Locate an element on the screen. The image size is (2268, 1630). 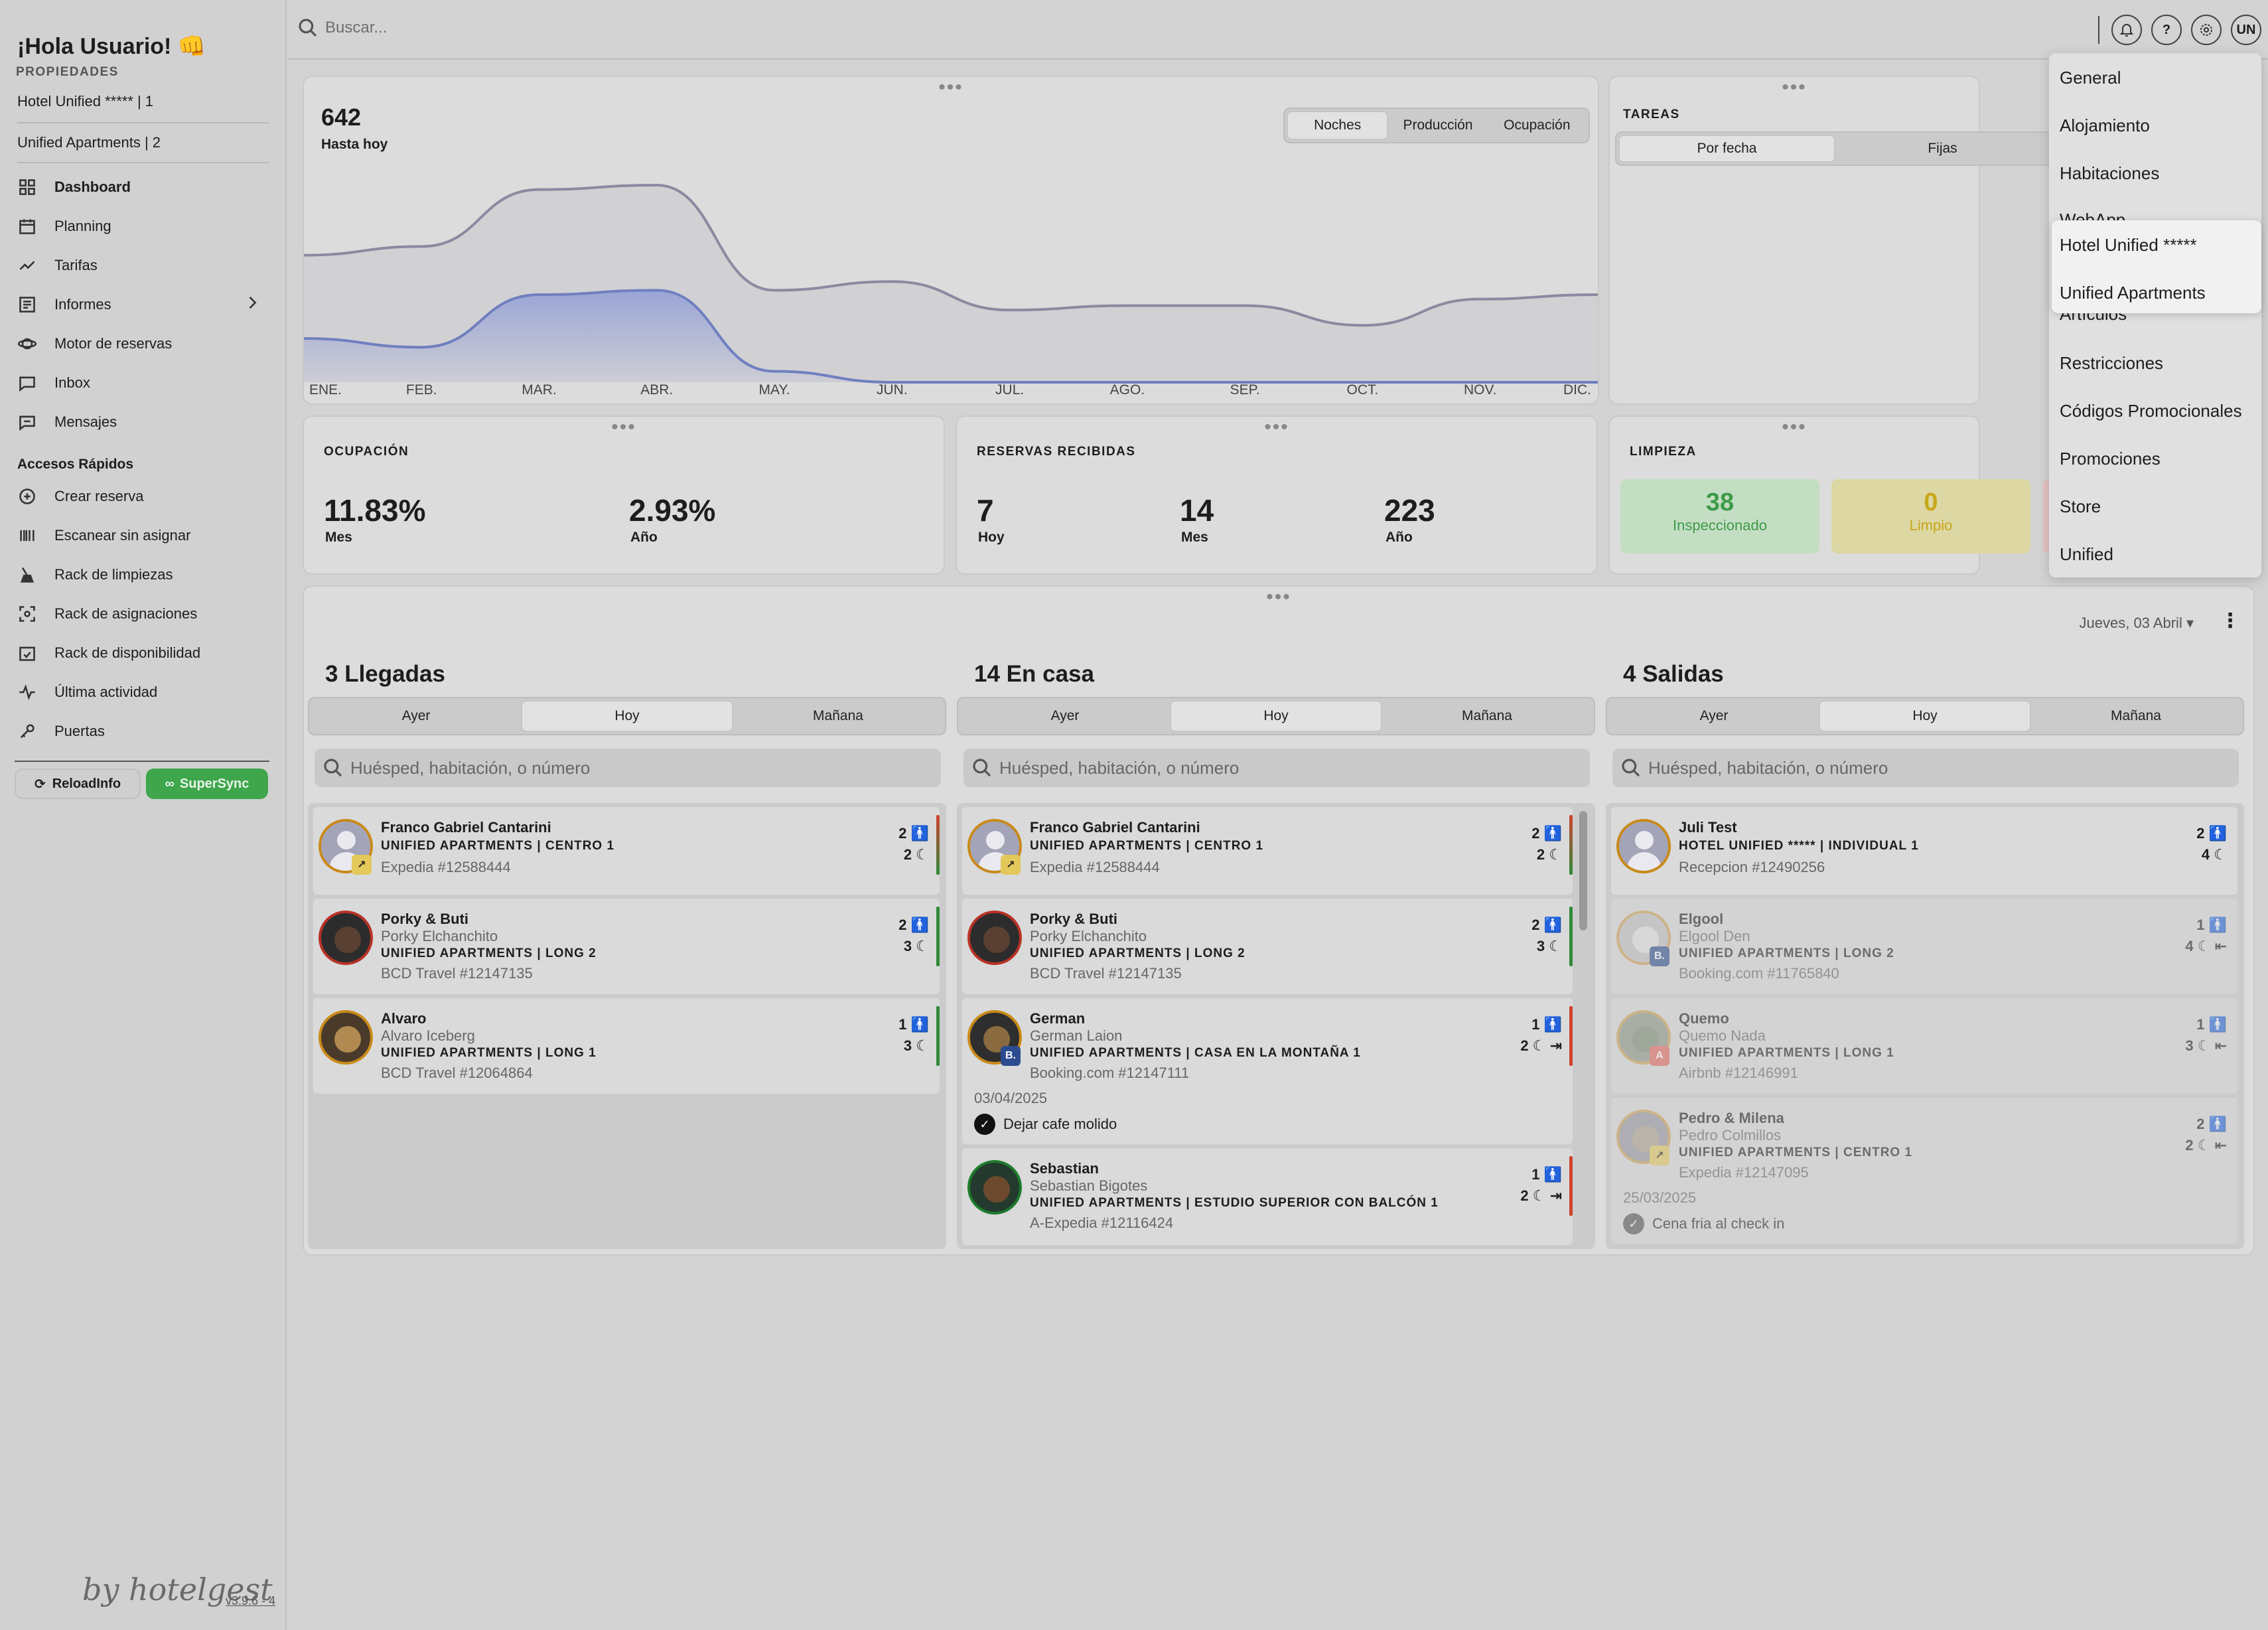
quick-rack-limpiezas: Rack de limpiezas is located at coordinates (94, 574).